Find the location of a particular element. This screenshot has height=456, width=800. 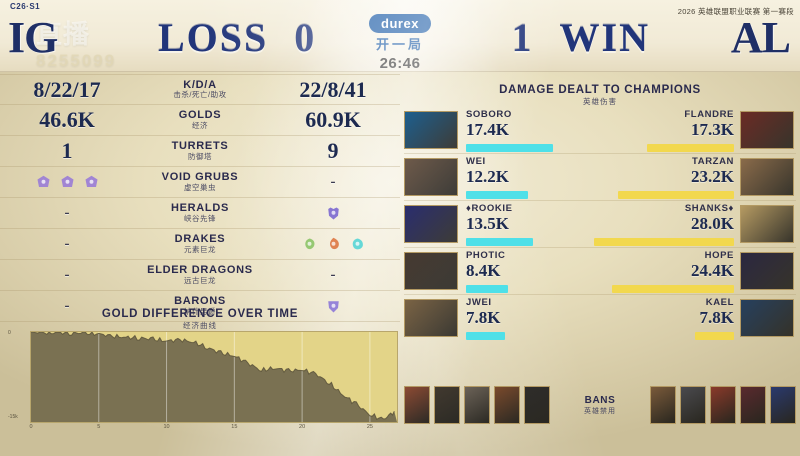

damage-value-left: 7.8K is located at coordinates (483, 317).